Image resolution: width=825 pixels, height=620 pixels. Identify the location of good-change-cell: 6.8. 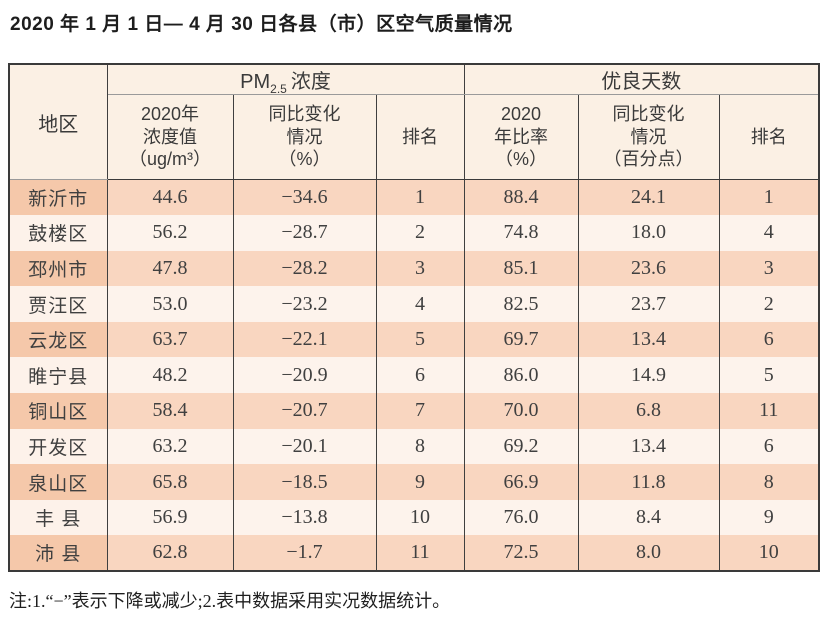
(648, 411).